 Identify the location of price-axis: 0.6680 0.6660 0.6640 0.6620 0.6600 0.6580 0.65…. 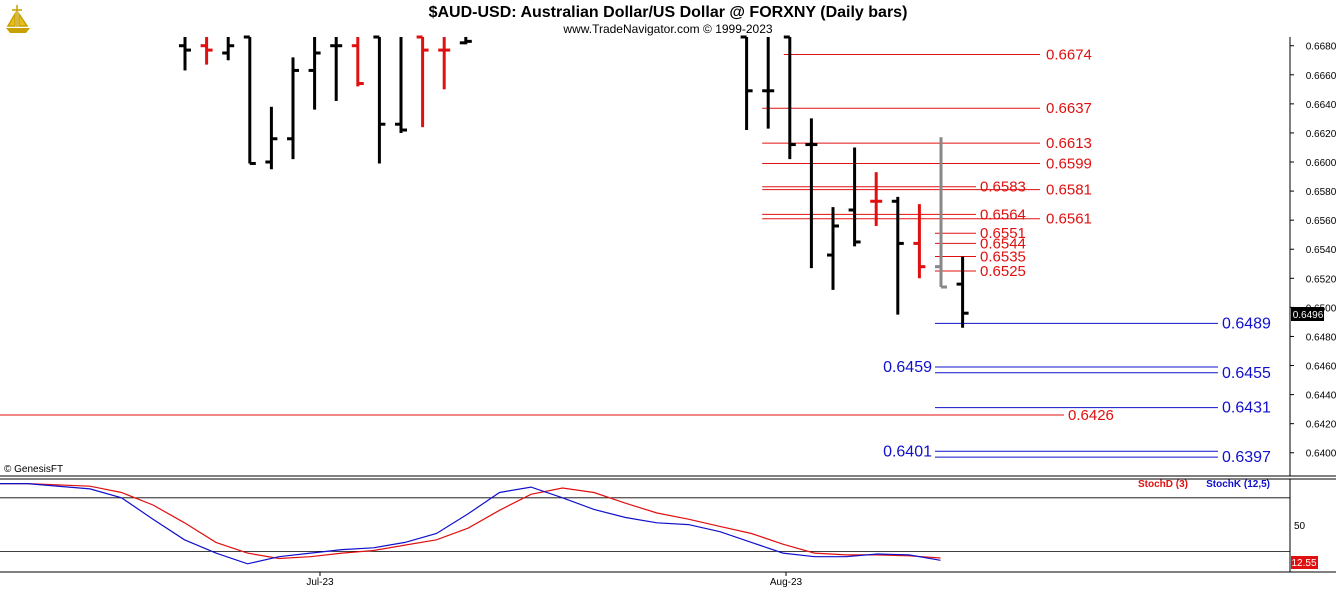
(1313, 251).